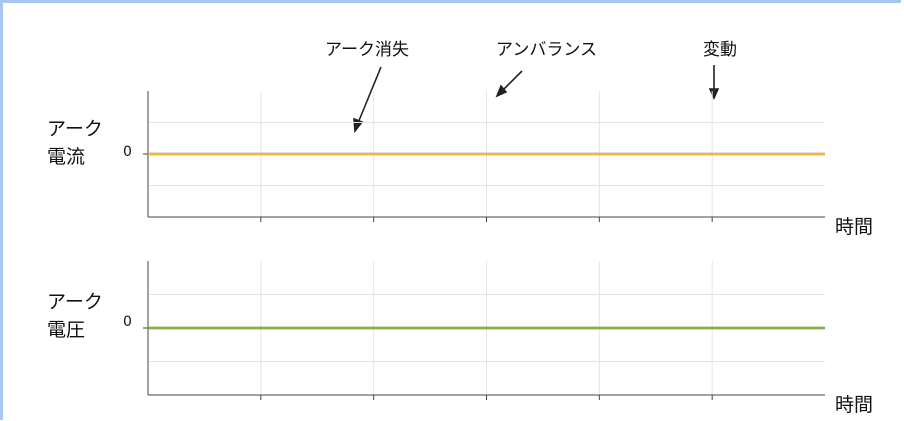 This screenshot has width=904, height=421. Describe the element at coordinates (501, 91) in the screenshot. I see `arrow-unbalance-head` at that location.